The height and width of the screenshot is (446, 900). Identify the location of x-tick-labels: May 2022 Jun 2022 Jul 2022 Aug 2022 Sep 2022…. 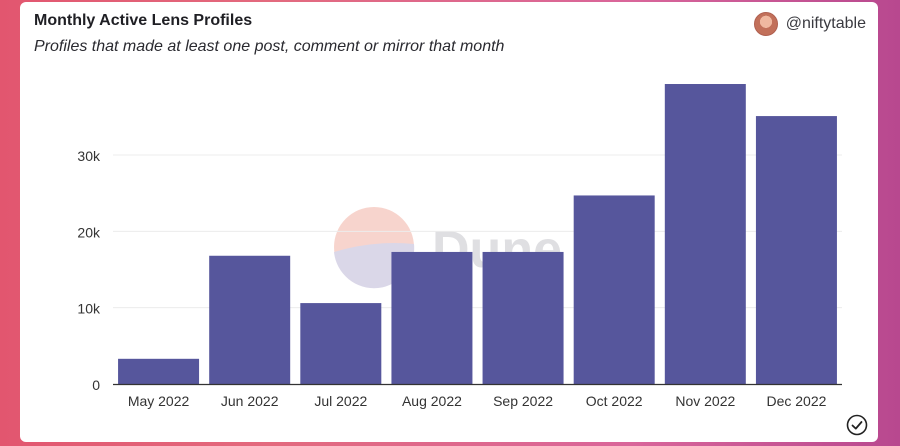
(477, 401).